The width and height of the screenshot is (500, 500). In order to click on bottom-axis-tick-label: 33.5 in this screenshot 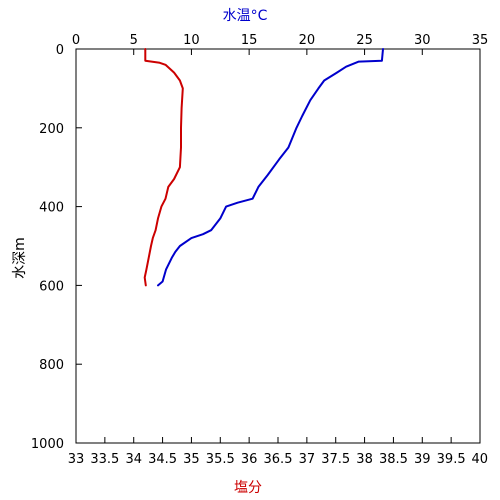, I will do `click(104, 459)`.